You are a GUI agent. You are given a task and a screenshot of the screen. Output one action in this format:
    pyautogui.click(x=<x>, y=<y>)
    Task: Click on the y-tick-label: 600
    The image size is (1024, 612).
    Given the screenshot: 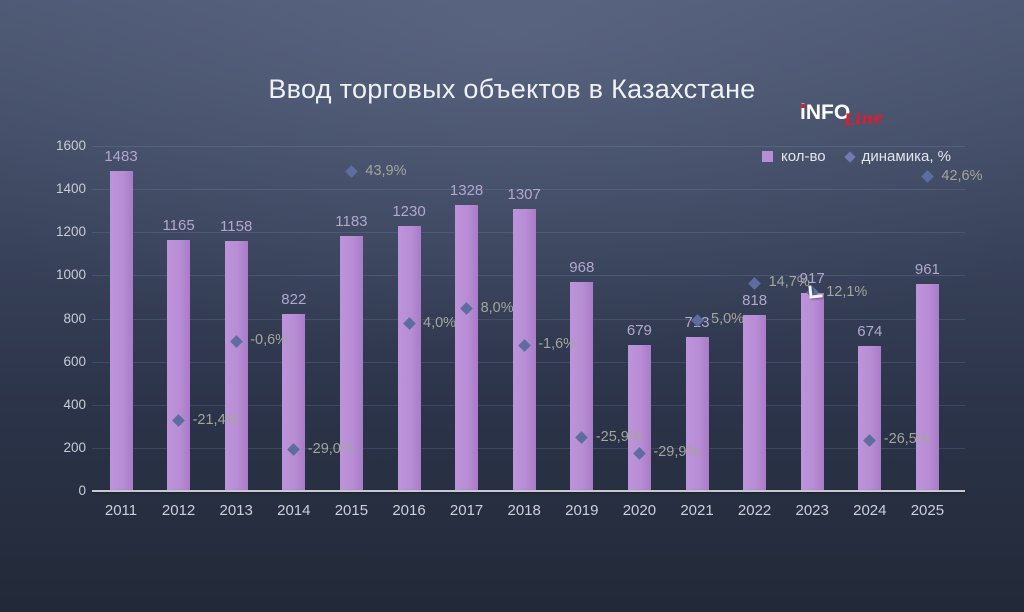 What is the action you would take?
    pyautogui.click(x=74, y=361)
    